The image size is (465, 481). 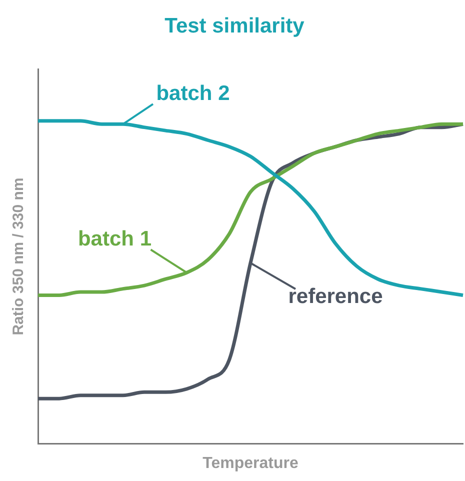 What do you see at coordinates (19, 257) in the screenshot?
I see `y-axis-title: Ratio 350 nm / 330 nm` at bounding box center [19, 257].